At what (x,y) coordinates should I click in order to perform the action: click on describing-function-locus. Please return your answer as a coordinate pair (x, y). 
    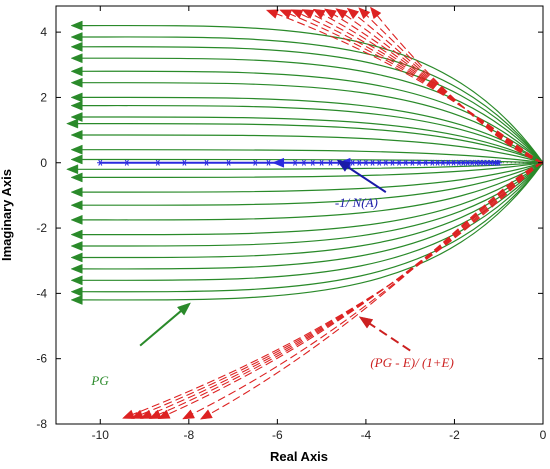
    Looking at the image, I should click on (299, 162).